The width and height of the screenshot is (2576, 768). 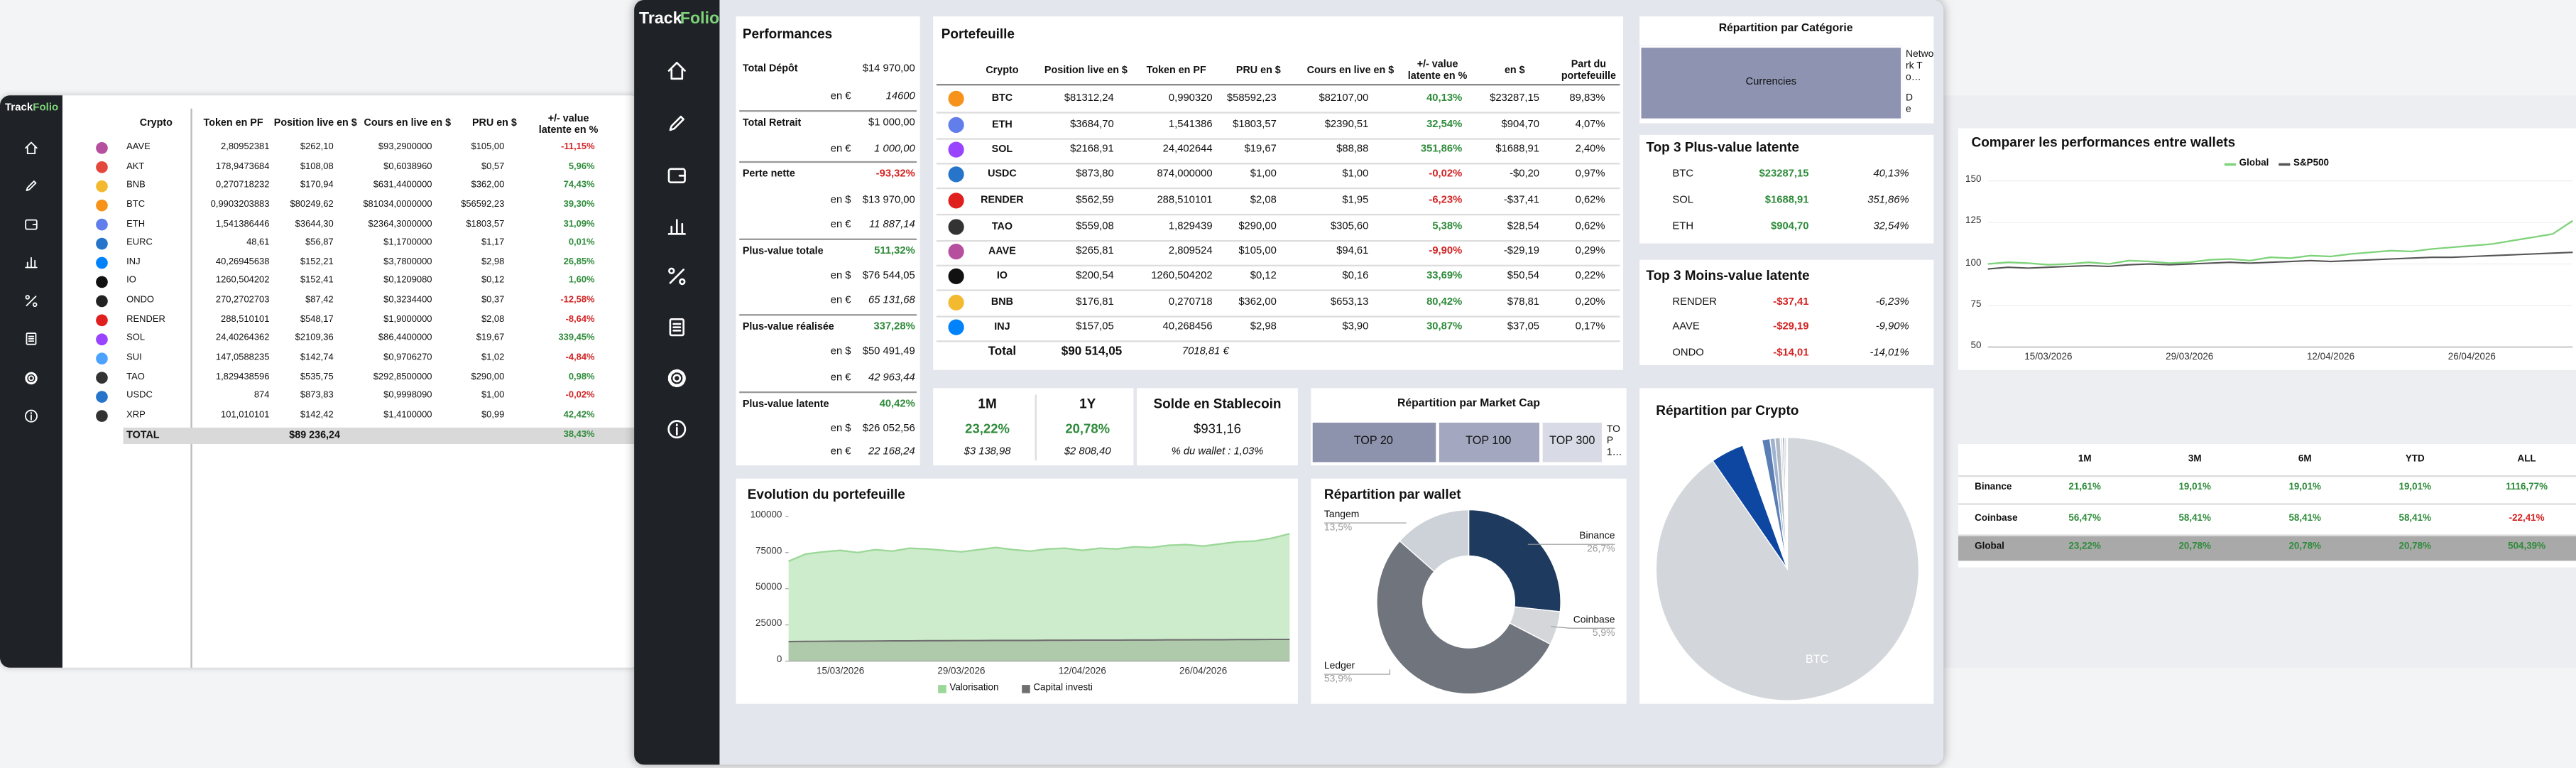 I want to click on stablecoin-value: $931,16, so click(x=1217, y=429).